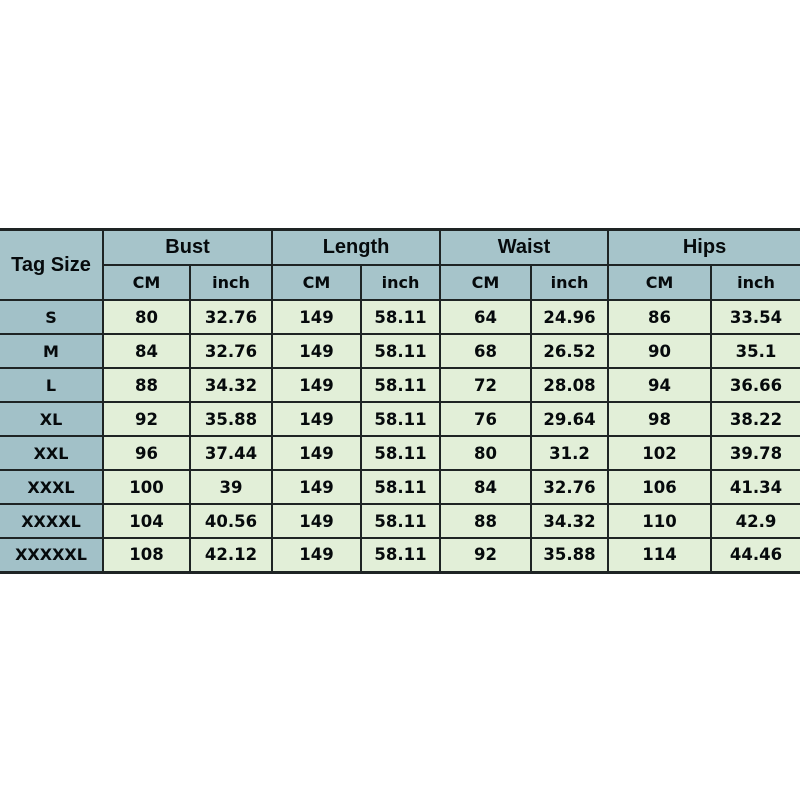 The image size is (800, 800). Describe the element at coordinates (146, 453) in the screenshot. I see `cell-bust-cm: 96` at that location.